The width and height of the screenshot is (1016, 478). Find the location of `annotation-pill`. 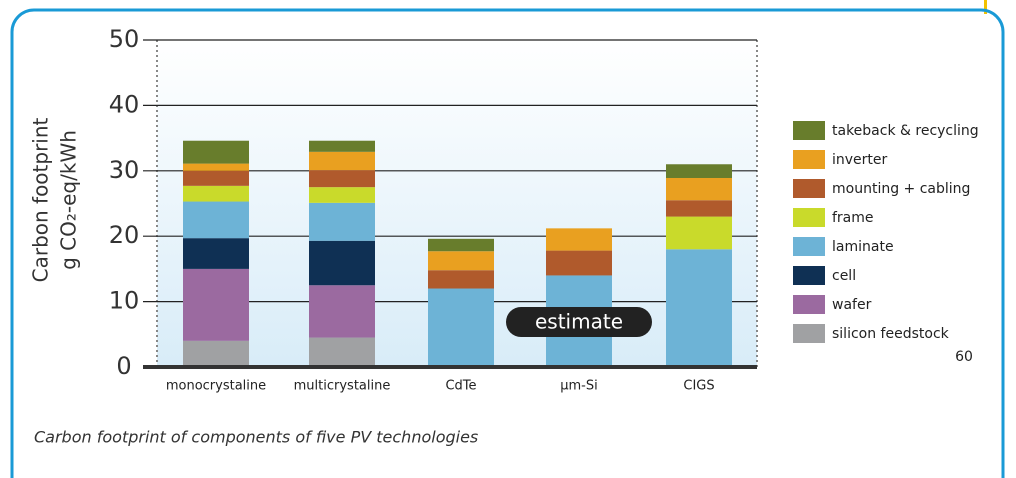

annotation-pill is located at coordinates (579, 322).